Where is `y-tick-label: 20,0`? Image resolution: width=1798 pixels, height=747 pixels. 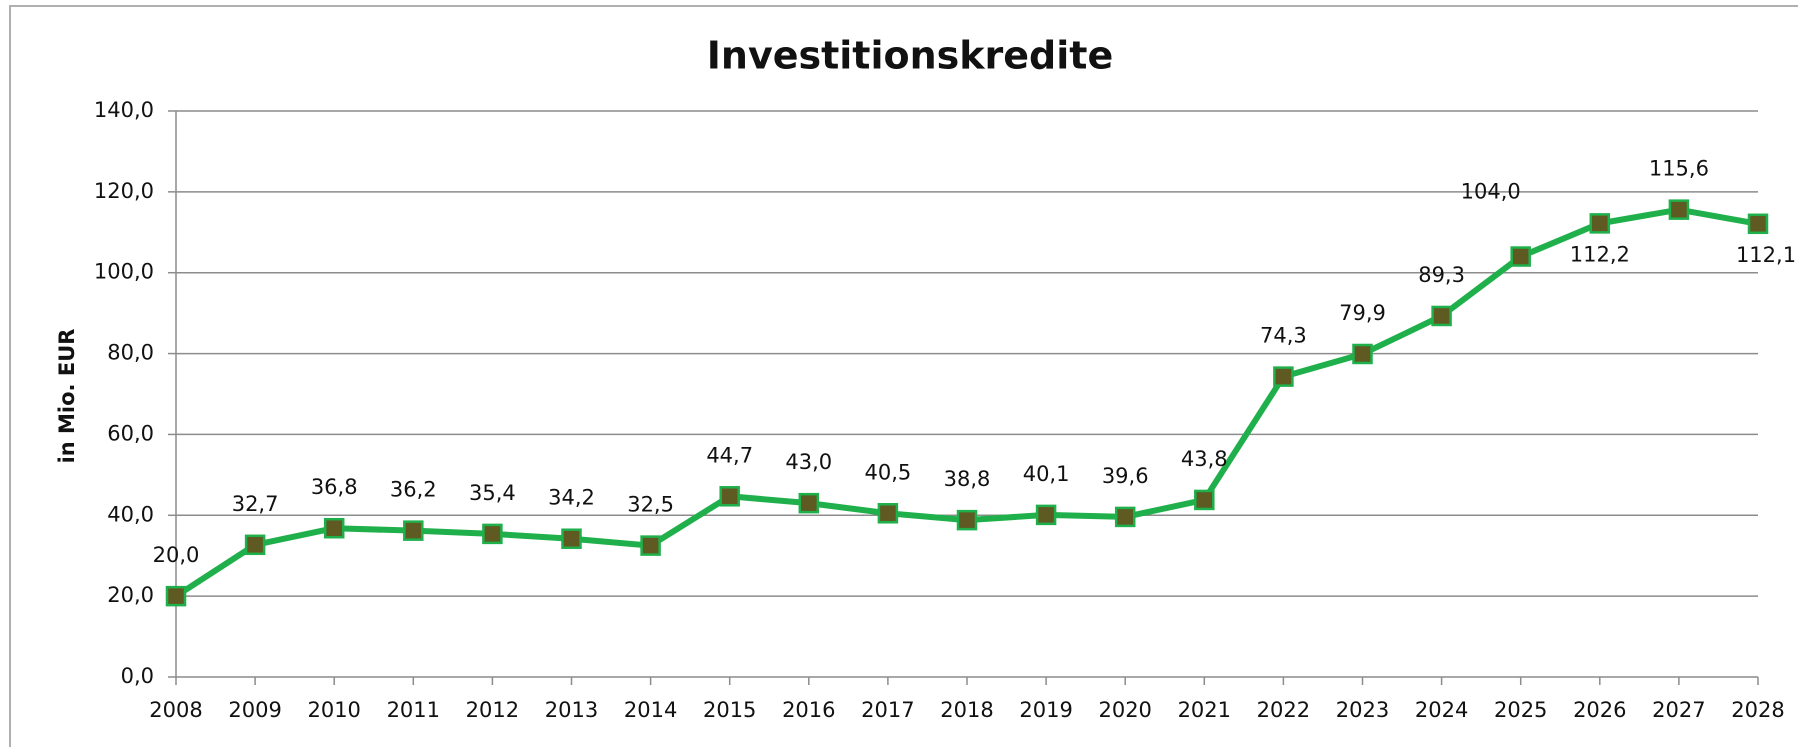
y-tick-label: 20,0 is located at coordinates (130, 595).